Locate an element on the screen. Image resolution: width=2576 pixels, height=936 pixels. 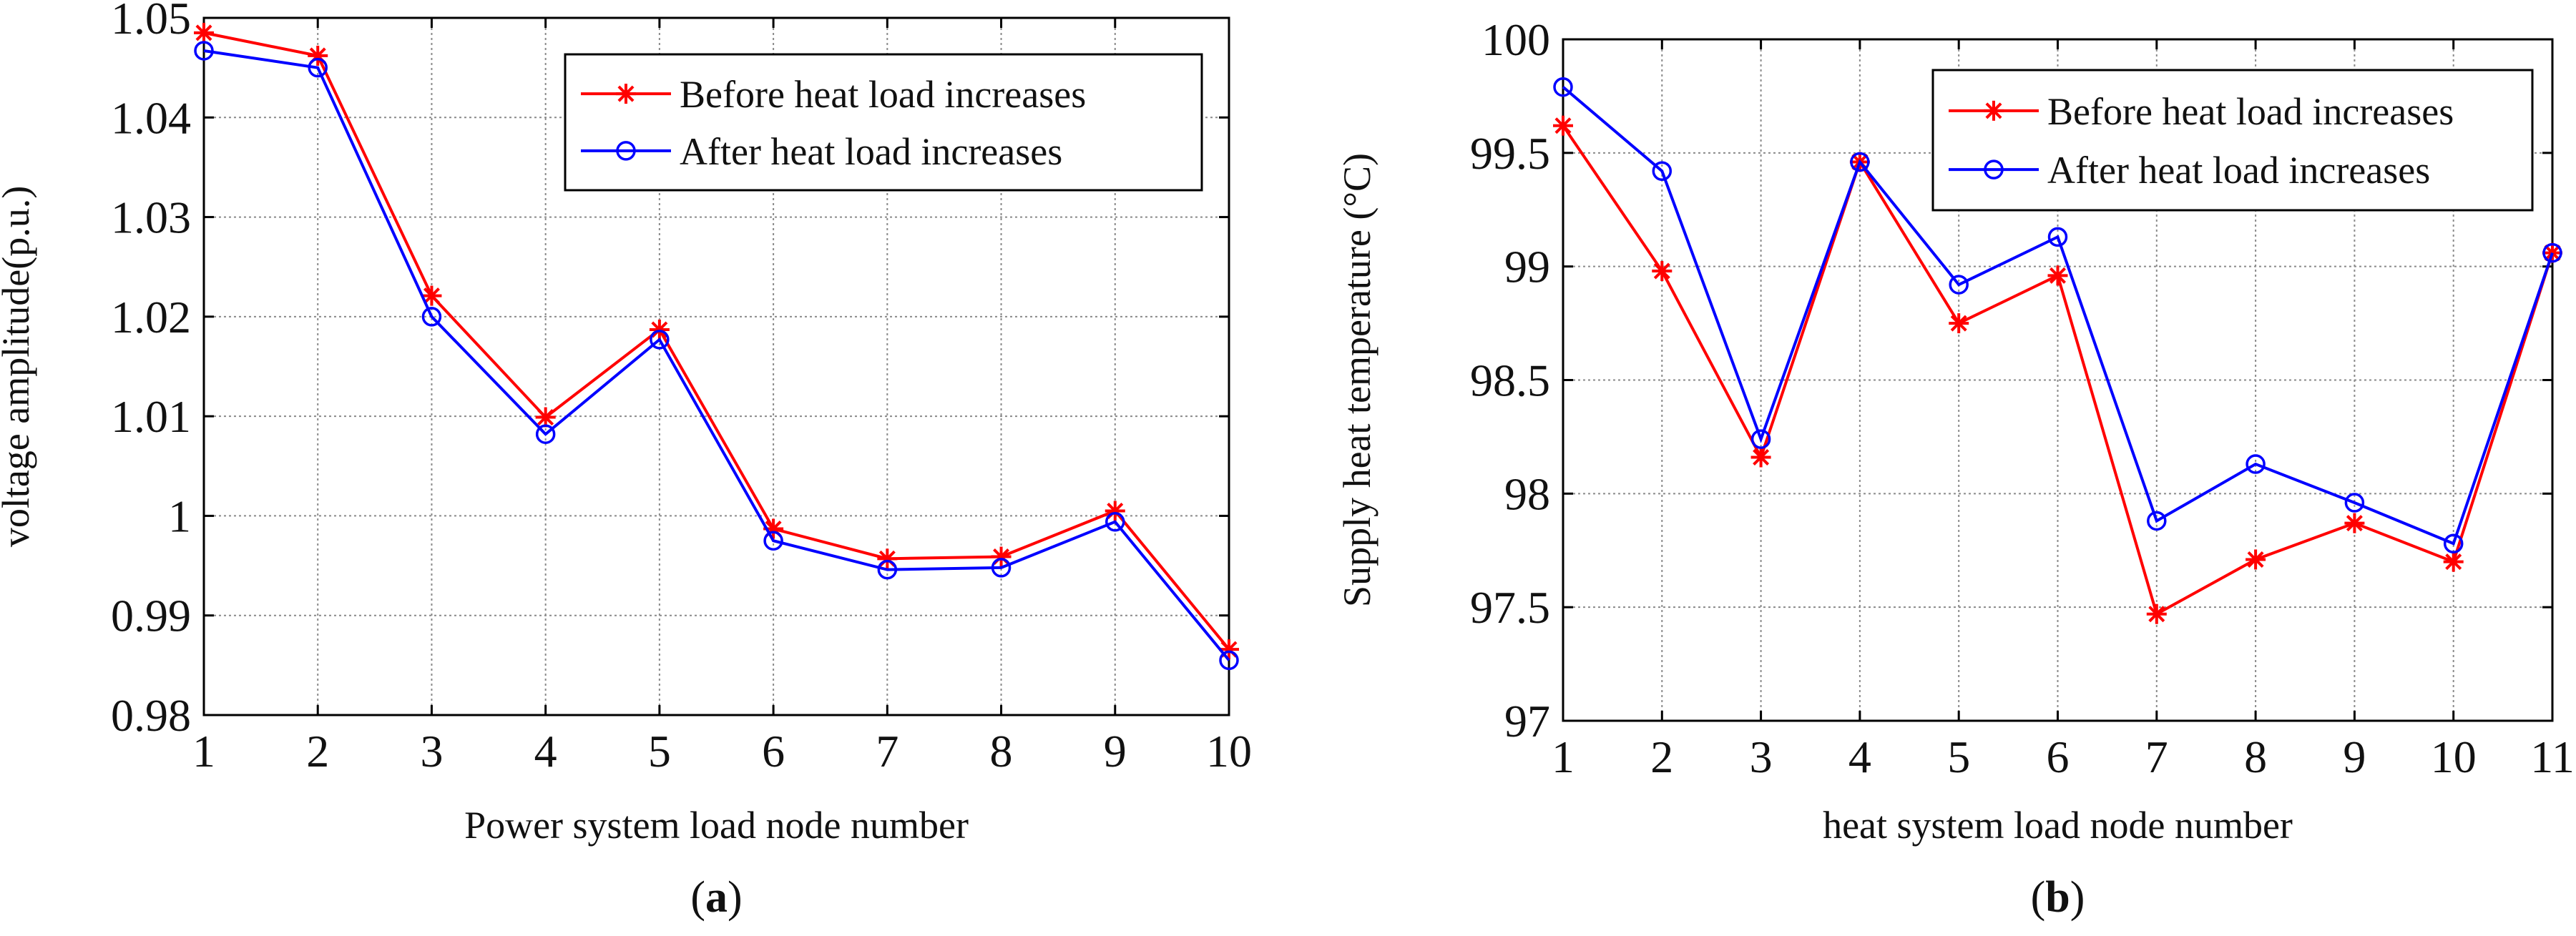
y-tick-label: 1.05 is located at coordinates (151, 22).